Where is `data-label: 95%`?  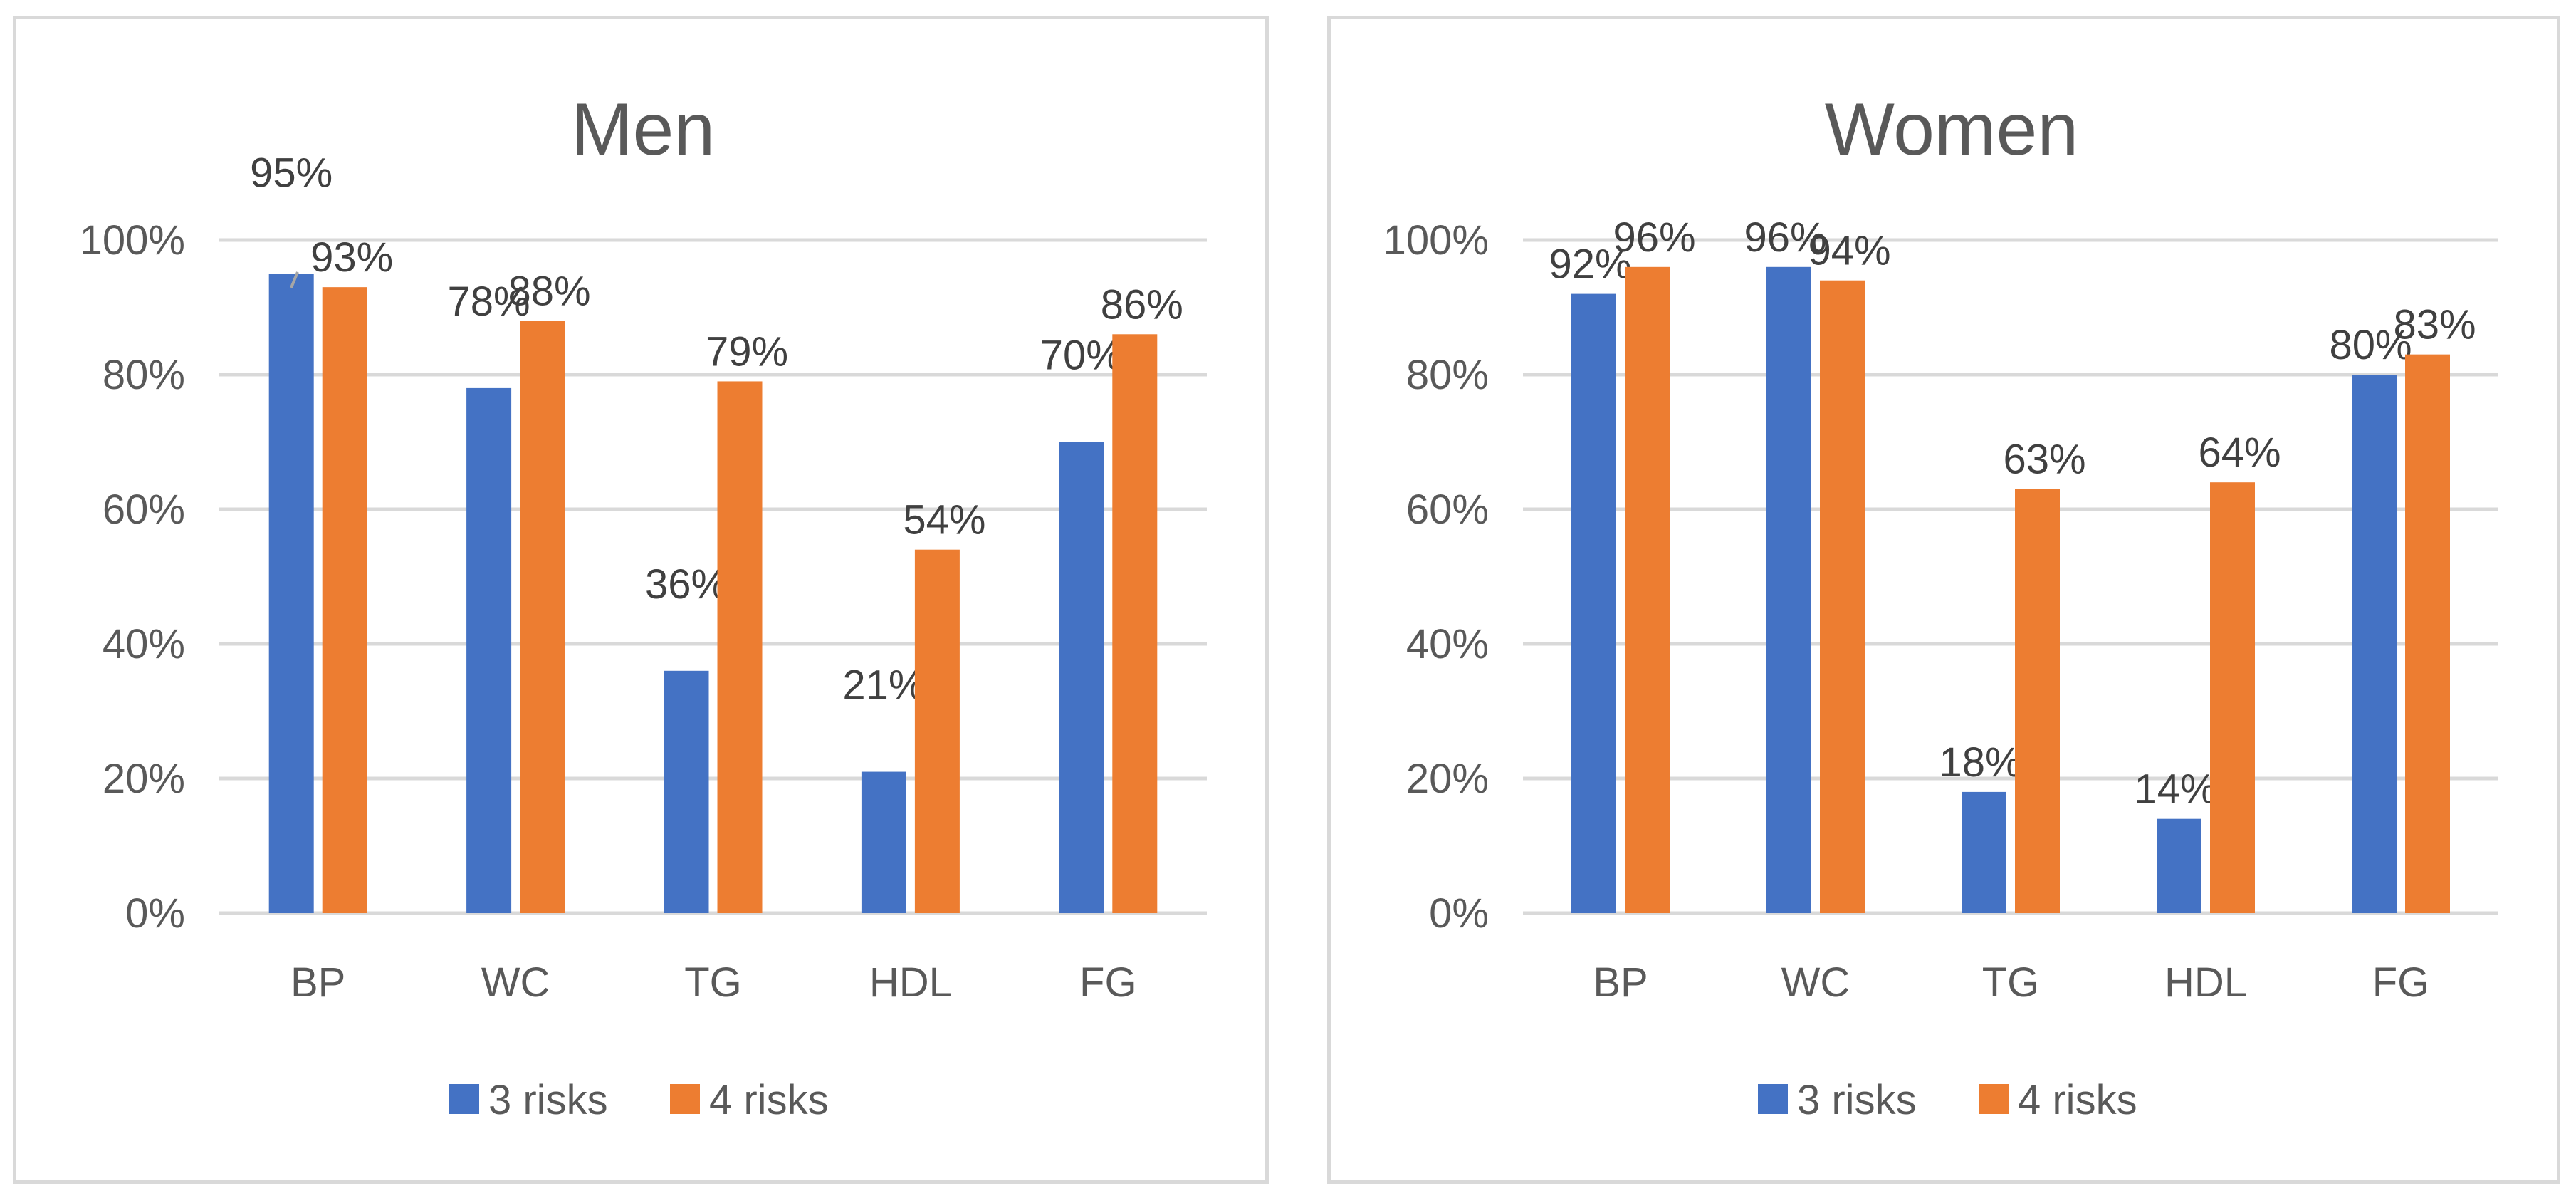 data-label: 95% is located at coordinates (291, 173).